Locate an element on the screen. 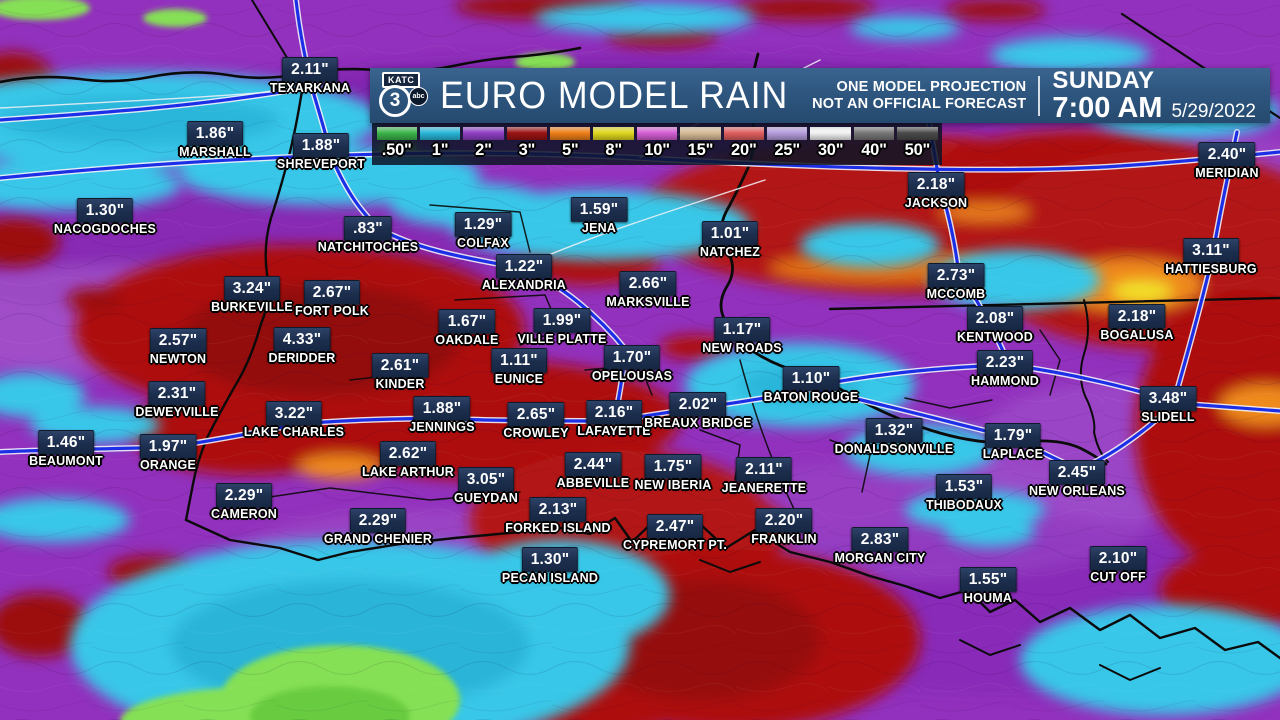 This screenshot has height=720, width=1280. city-label: 2.16" LAFAYETTE is located at coordinates (614, 419).